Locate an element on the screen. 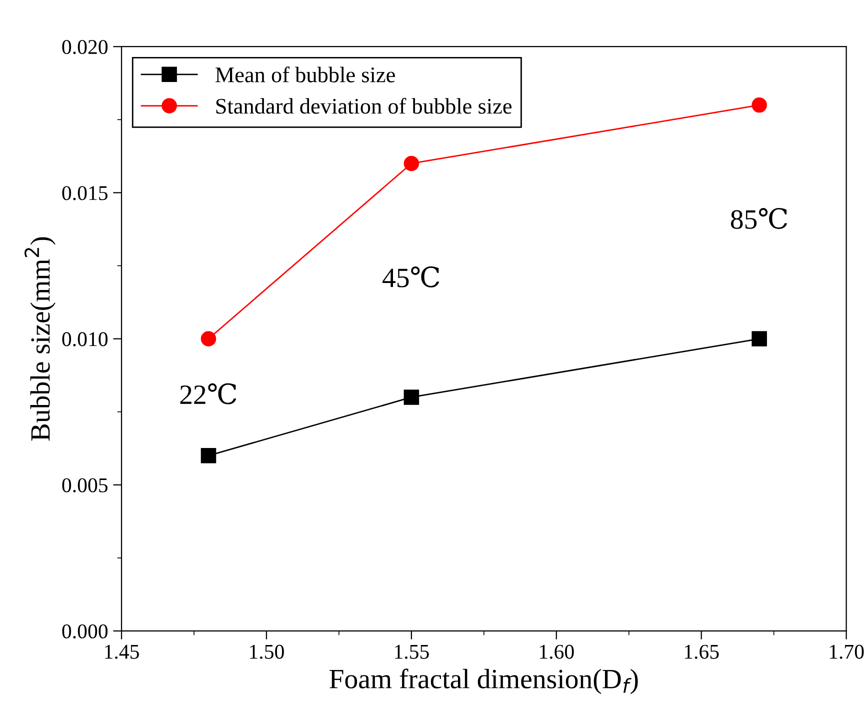 The width and height of the screenshot is (868, 717). x-tick-label: 1.45 is located at coordinates (122, 651).